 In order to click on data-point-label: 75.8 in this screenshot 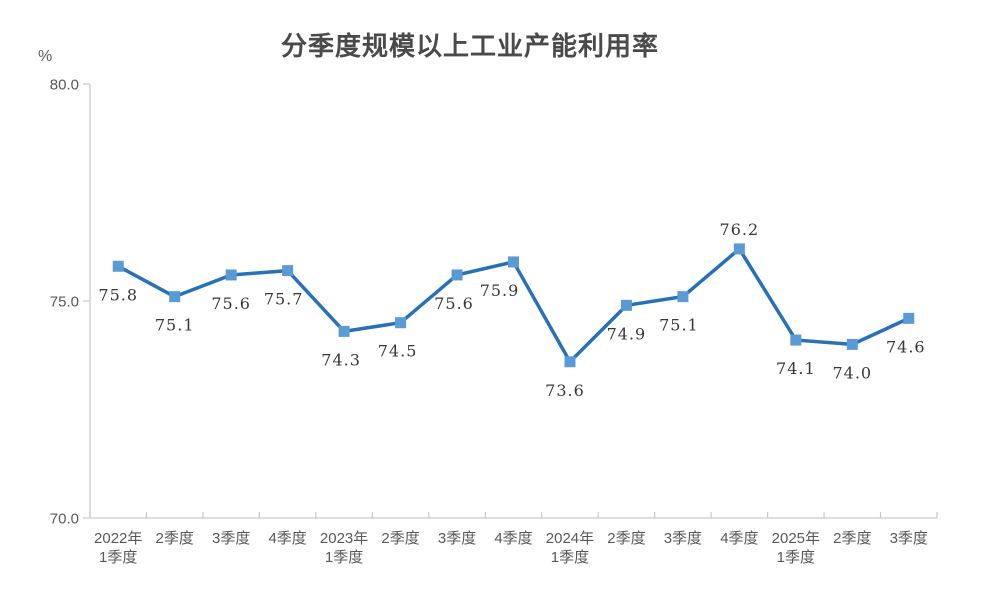, I will do `click(118, 294)`.